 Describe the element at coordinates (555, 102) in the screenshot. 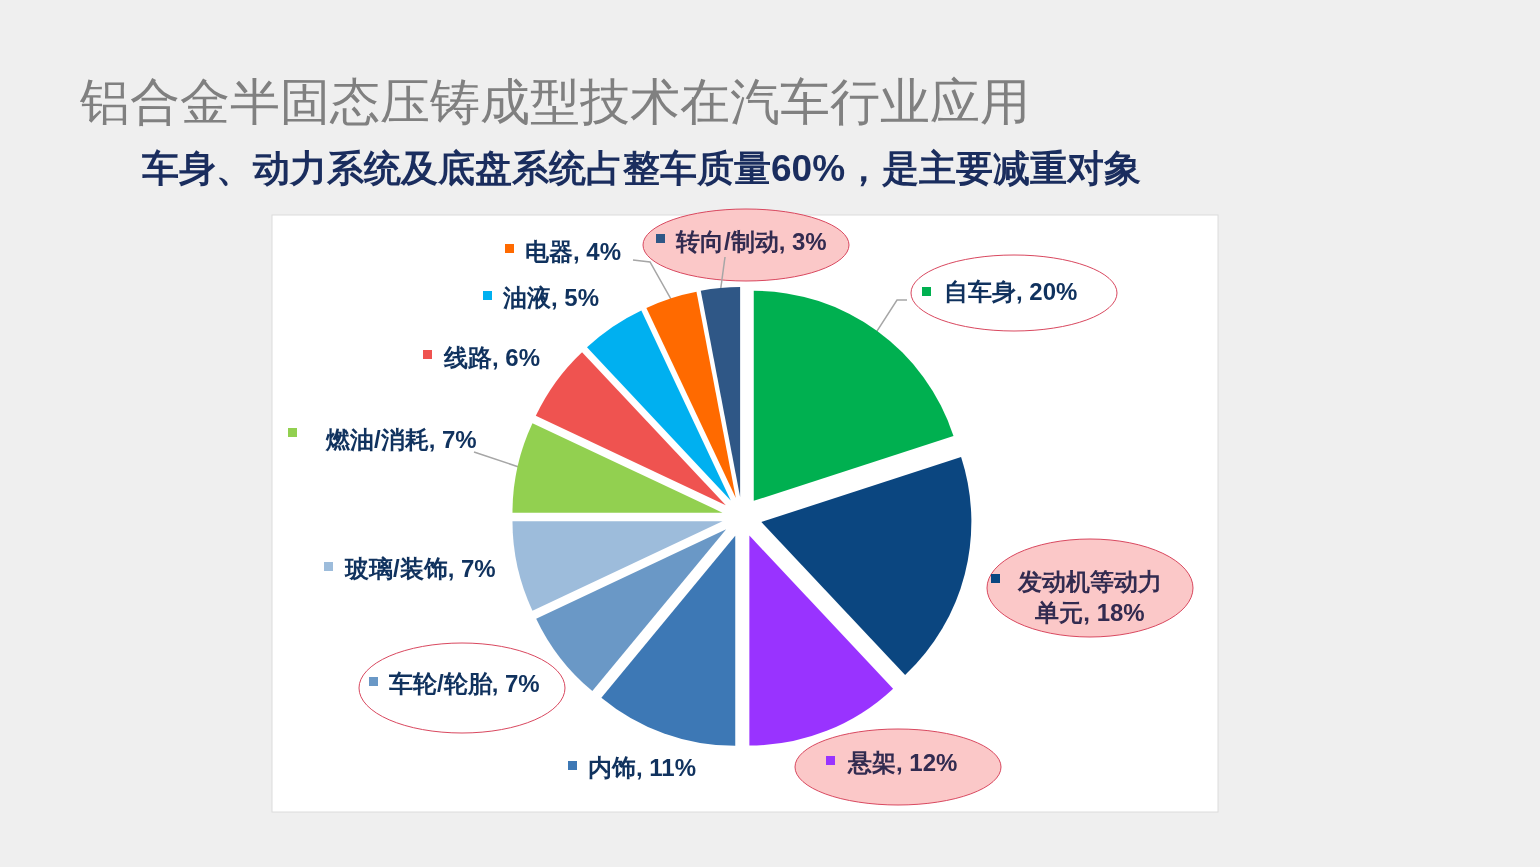

I see `title: 铝合金半固态压铸成型技术在汽车行业应用` at that location.